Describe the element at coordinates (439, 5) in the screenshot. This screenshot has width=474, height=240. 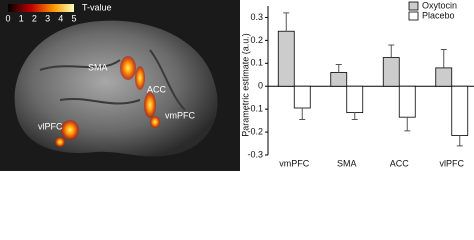
I see `legend-label: Oxytocin` at that location.